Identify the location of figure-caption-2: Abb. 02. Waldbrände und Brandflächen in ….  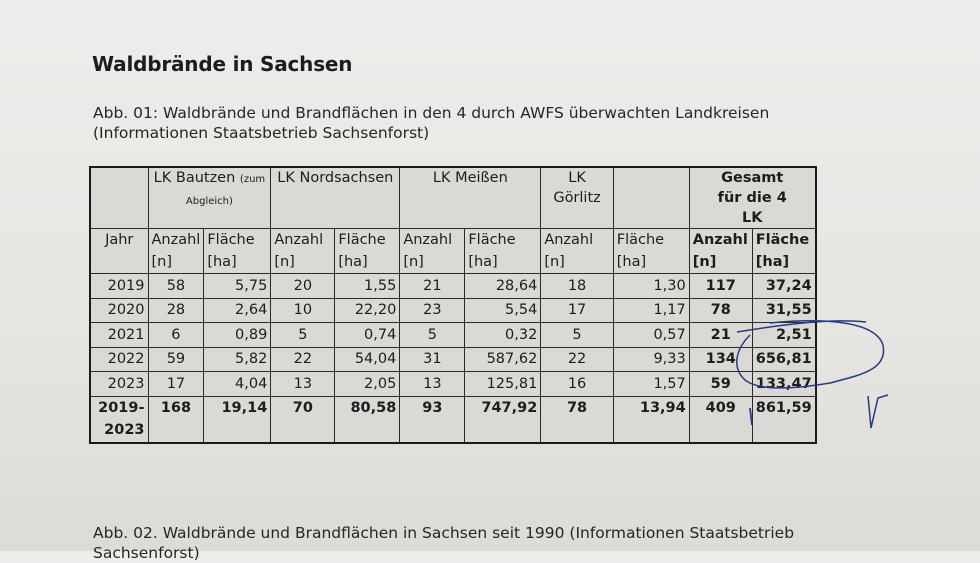
(443, 543).